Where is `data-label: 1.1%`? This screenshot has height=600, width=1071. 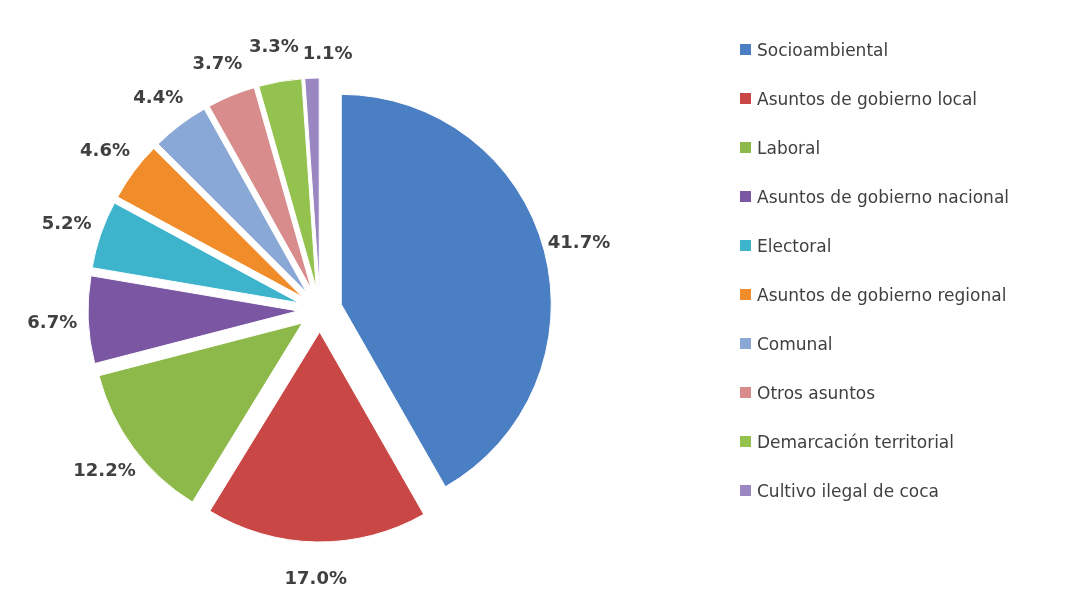 data-label: 1.1% is located at coordinates (327, 52).